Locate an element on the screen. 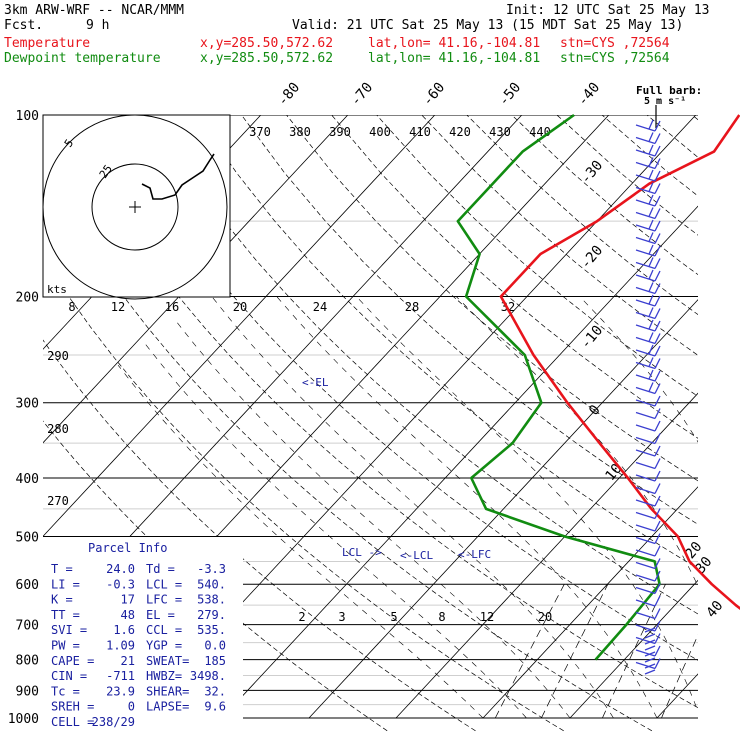 The image size is (740, 740). mixing-ratio-label: 2 is located at coordinates (301, 617).